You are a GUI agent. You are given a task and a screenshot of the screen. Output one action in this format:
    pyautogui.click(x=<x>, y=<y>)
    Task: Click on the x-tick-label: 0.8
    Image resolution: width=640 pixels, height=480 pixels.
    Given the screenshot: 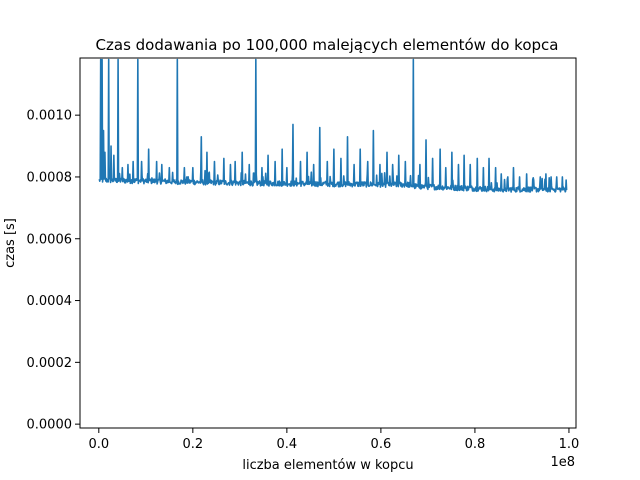 What is the action you would take?
    pyautogui.click(x=475, y=444)
    